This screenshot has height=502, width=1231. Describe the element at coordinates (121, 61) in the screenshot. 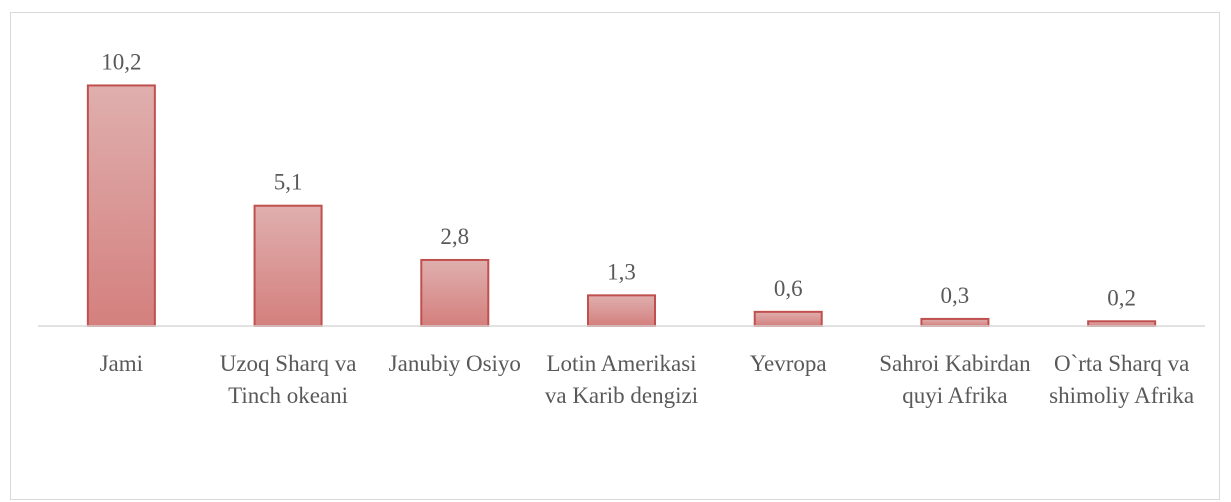

I see `data-label: 10,2` at that location.